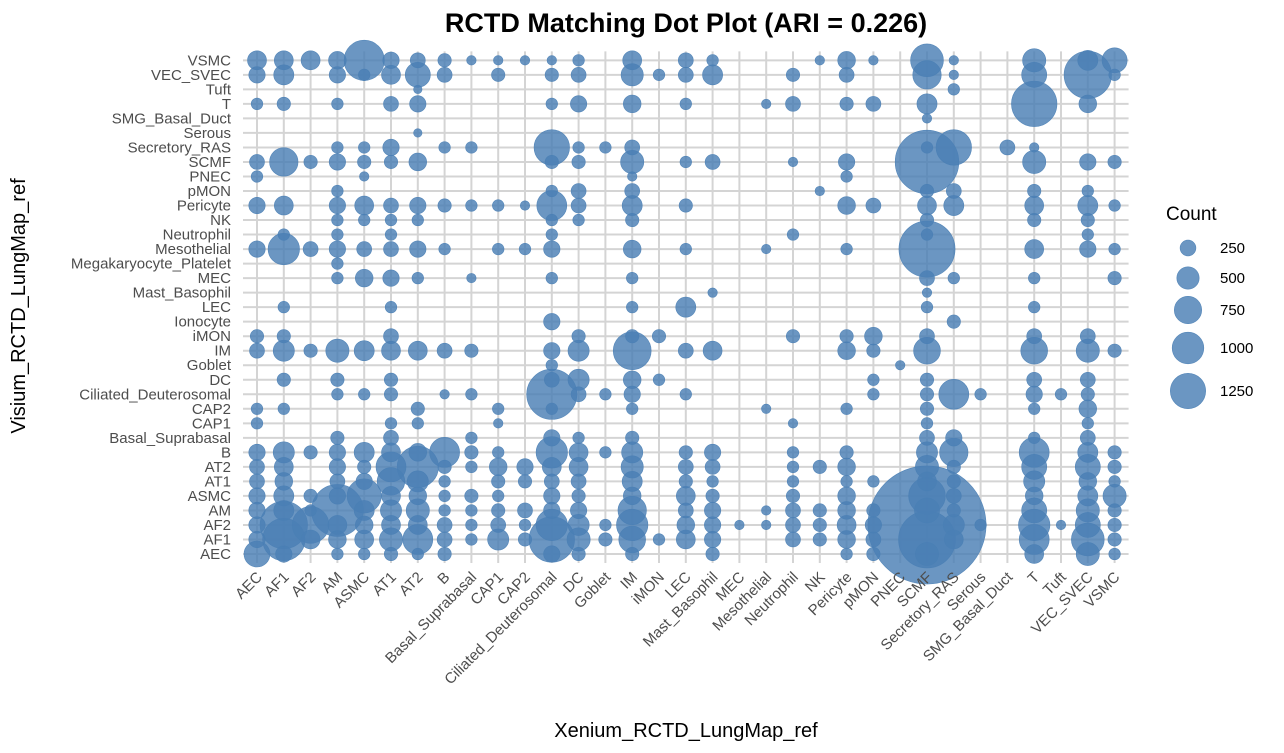 The image size is (1284, 753). What do you see at coordinates (337, 234) in the screenshot?
I see `dot-neutrophil-am` at bounding box center [337, 234].